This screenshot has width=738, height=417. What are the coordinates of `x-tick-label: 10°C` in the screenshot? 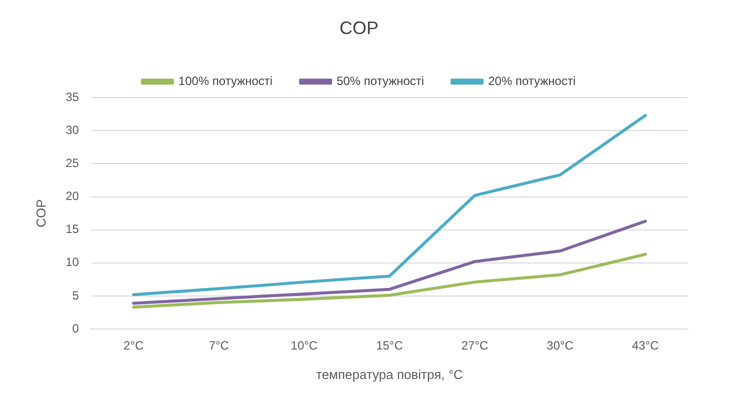 It's located at (304, 345).